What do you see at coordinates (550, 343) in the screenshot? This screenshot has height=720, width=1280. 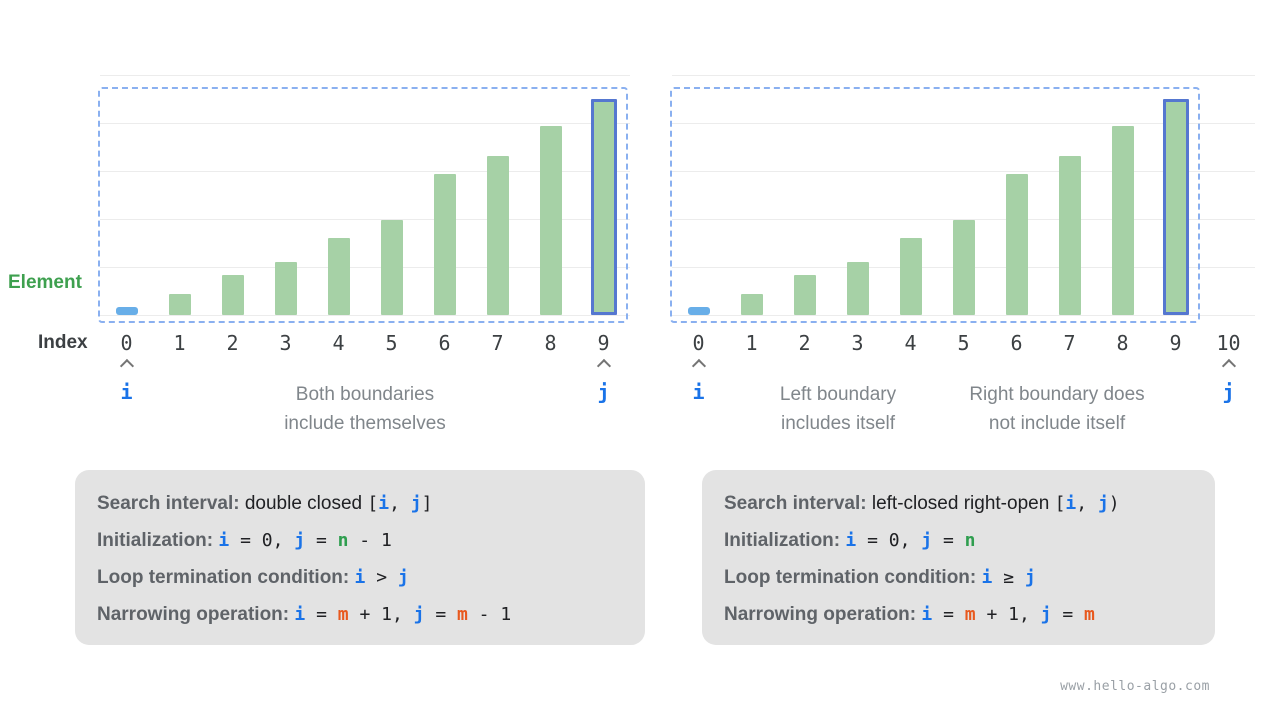 I see `index-8: 8` at bounding box center [550, 343].